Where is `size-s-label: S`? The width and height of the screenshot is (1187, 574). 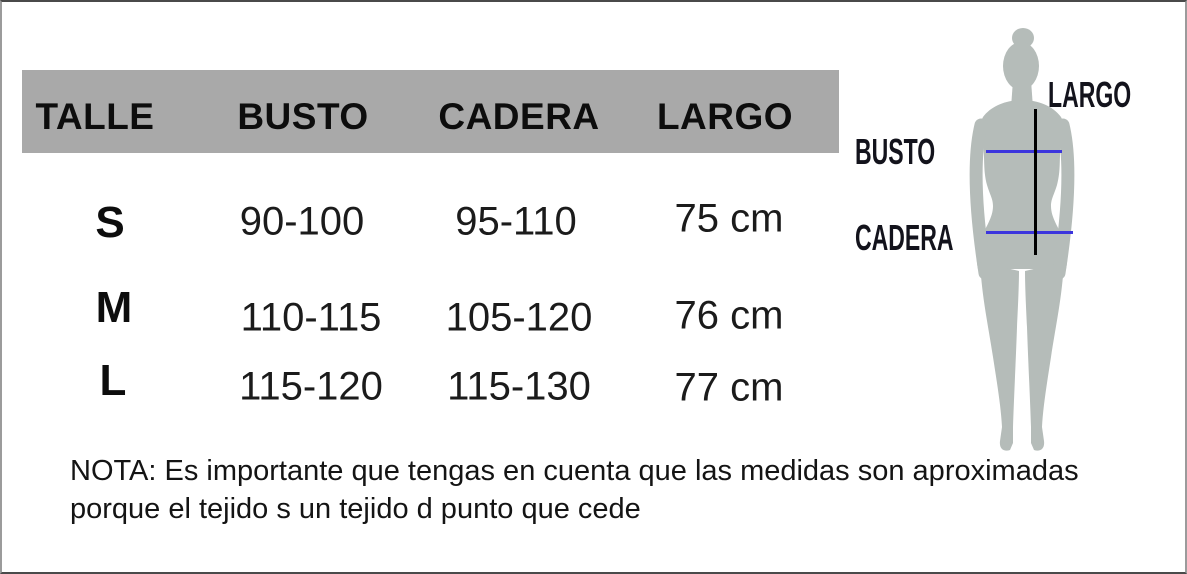
size-s-label: S is located at coordinates (110, 222).